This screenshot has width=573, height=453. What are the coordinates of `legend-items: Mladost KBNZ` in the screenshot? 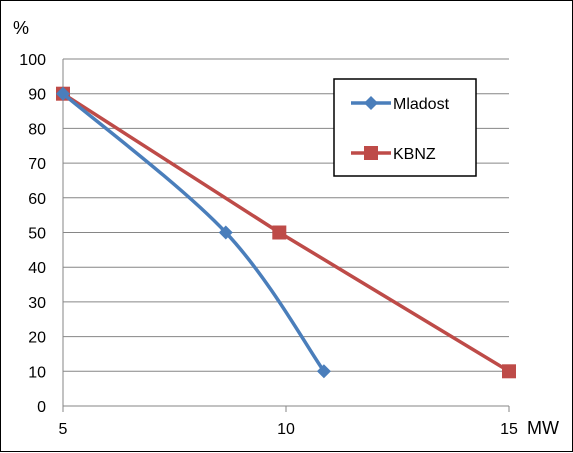 It's located at (400, 129).